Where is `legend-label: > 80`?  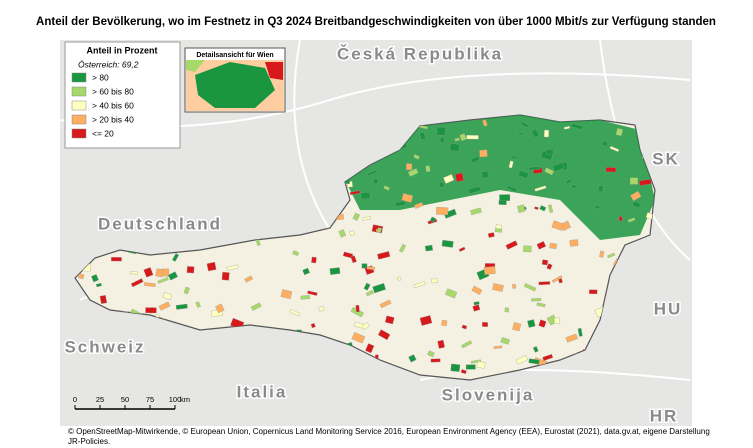 legend-label: > 80 is located at coordinates (100, 77).